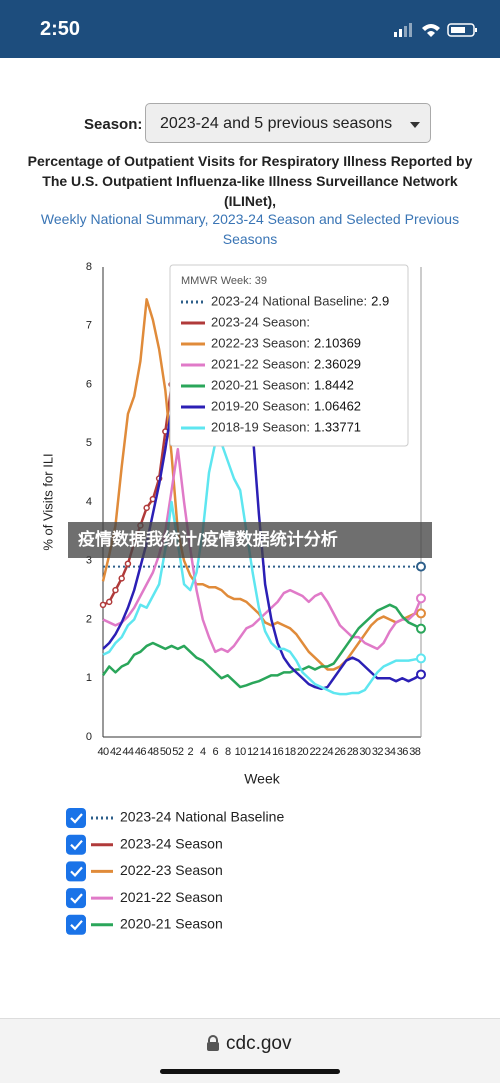 The image size is (500, 1083). Describe the element at coordinates (203, 752) in the screenshot. I see `x-tick-label: 4` at that location.